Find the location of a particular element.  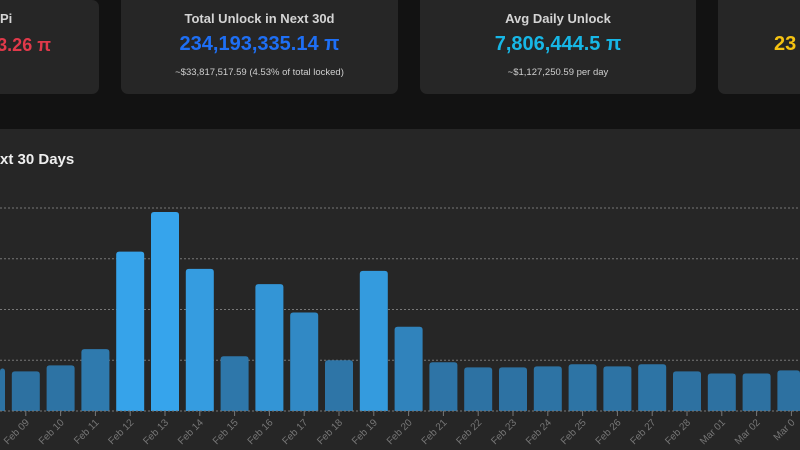

card-subtitle: ~$1,127,250.59 per day is located at coordinates (558, 72).